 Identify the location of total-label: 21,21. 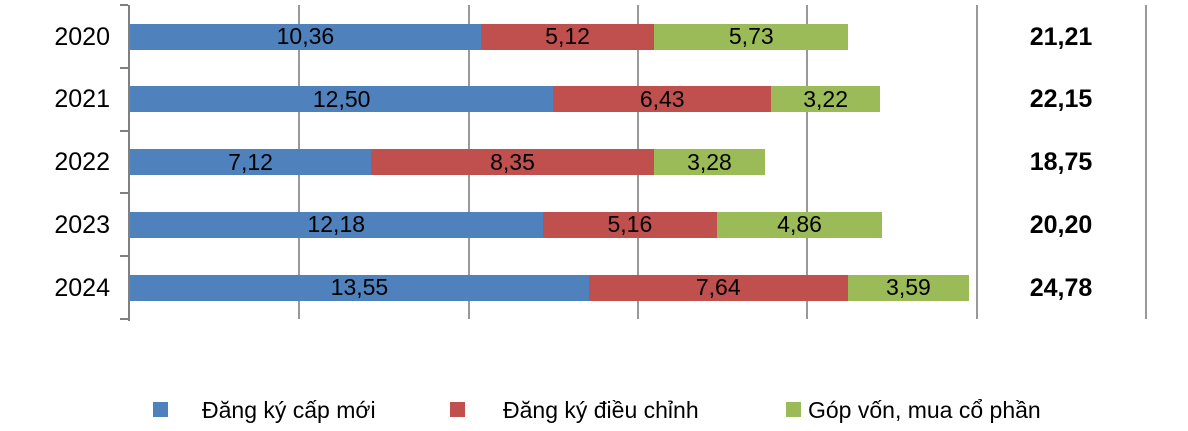
(1061, 36).